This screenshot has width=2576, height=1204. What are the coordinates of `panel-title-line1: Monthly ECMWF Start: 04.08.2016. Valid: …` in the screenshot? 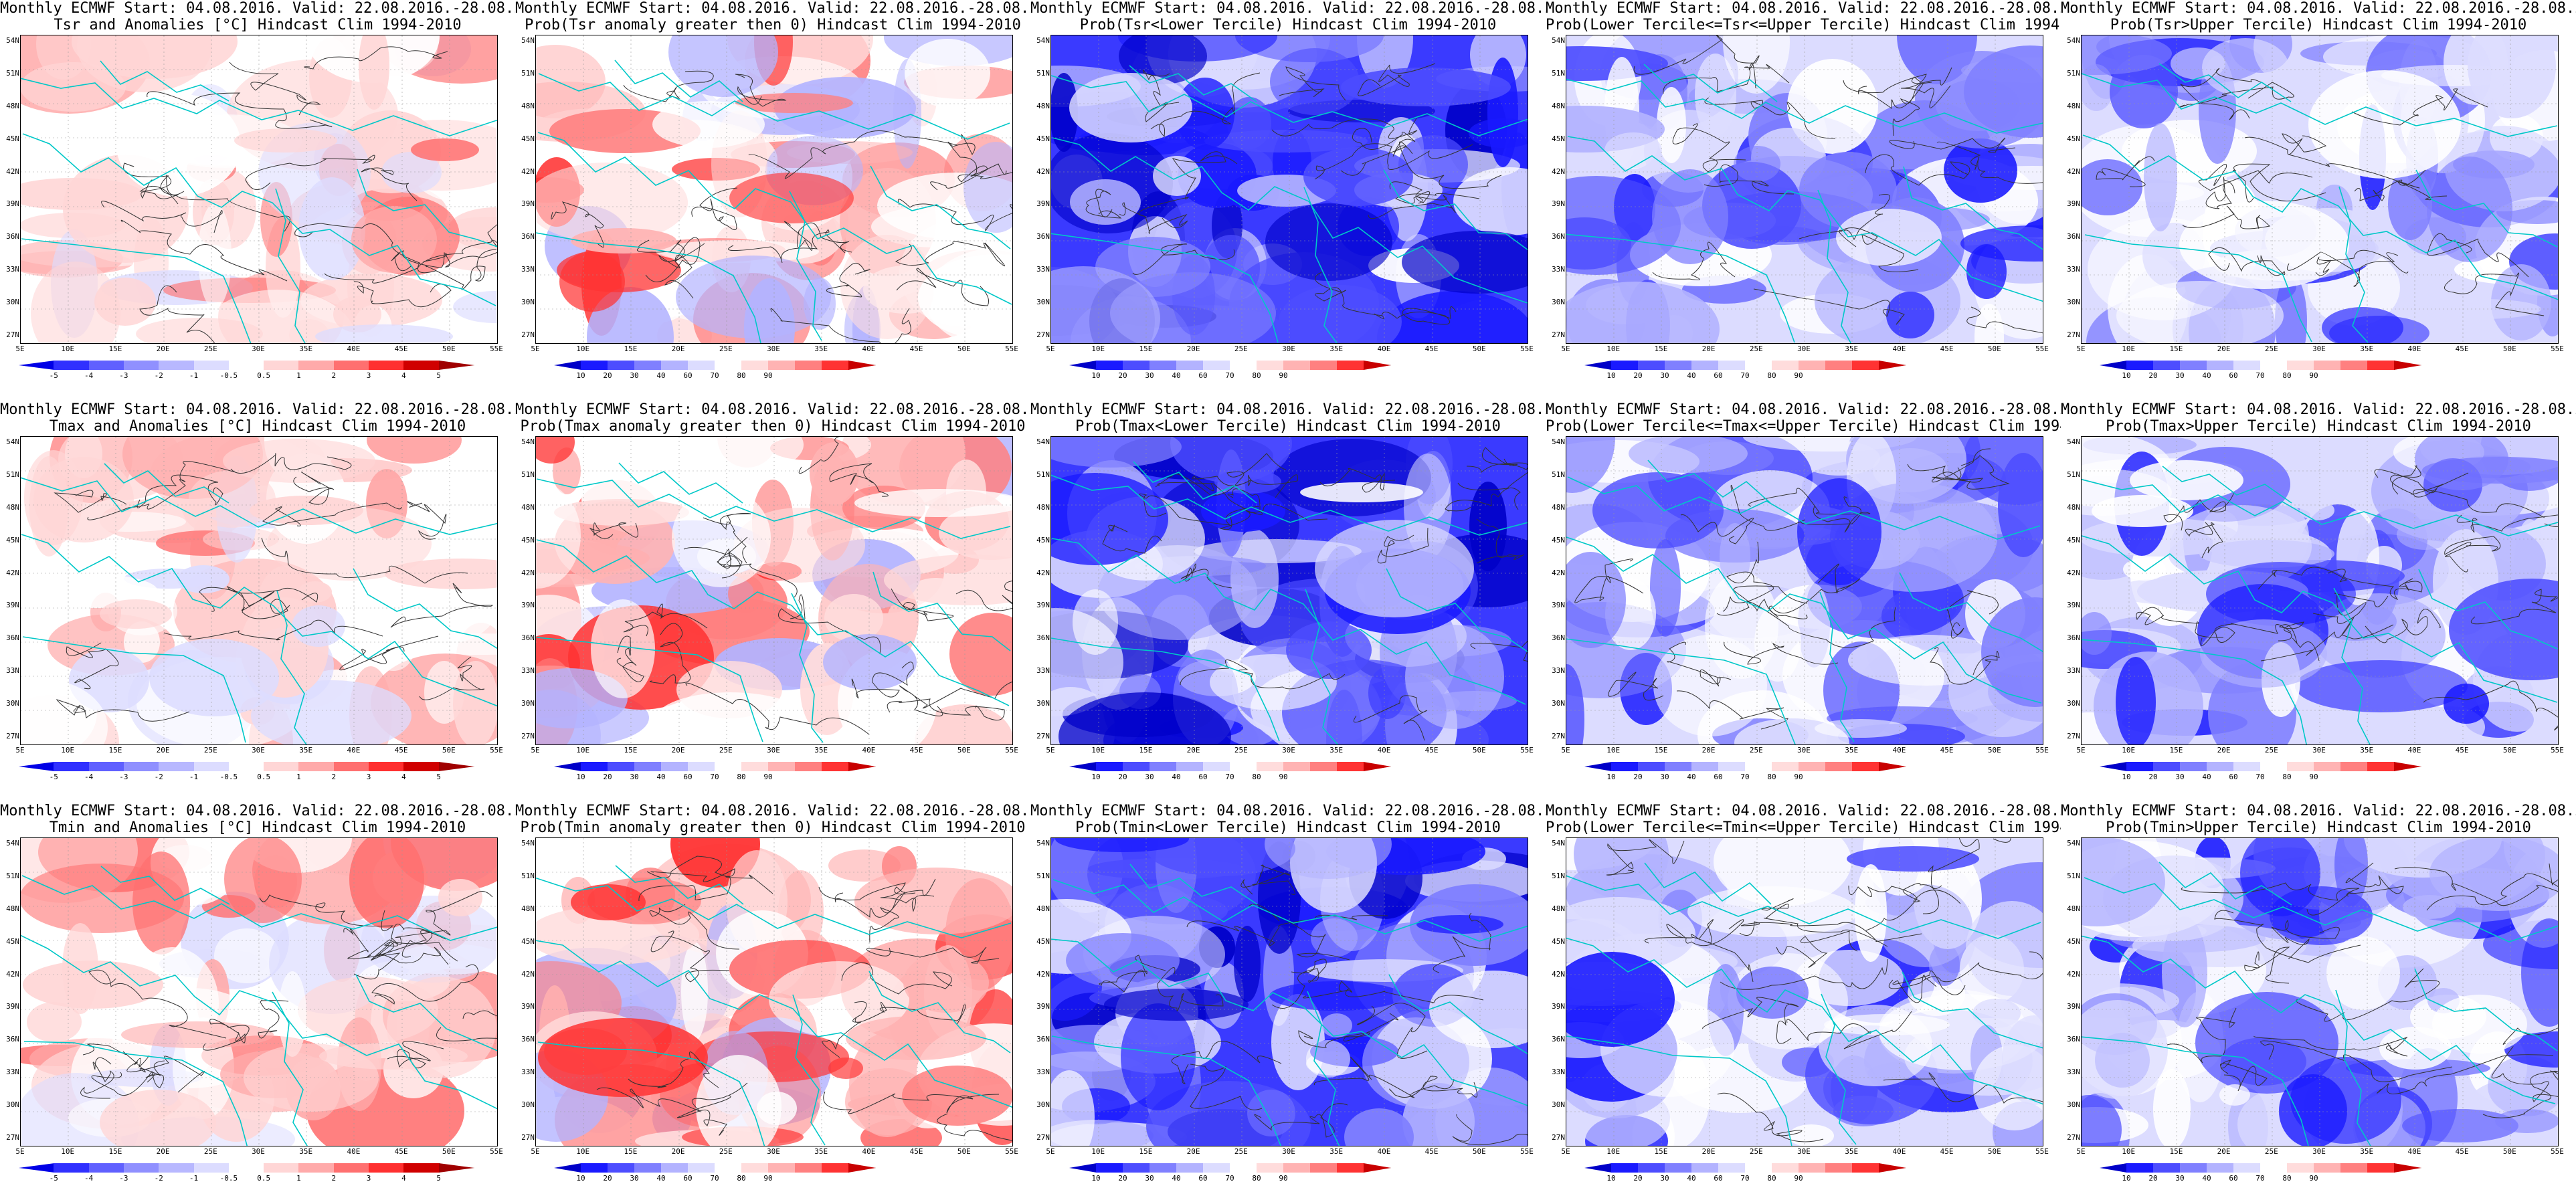 It's located at (2318, 811).